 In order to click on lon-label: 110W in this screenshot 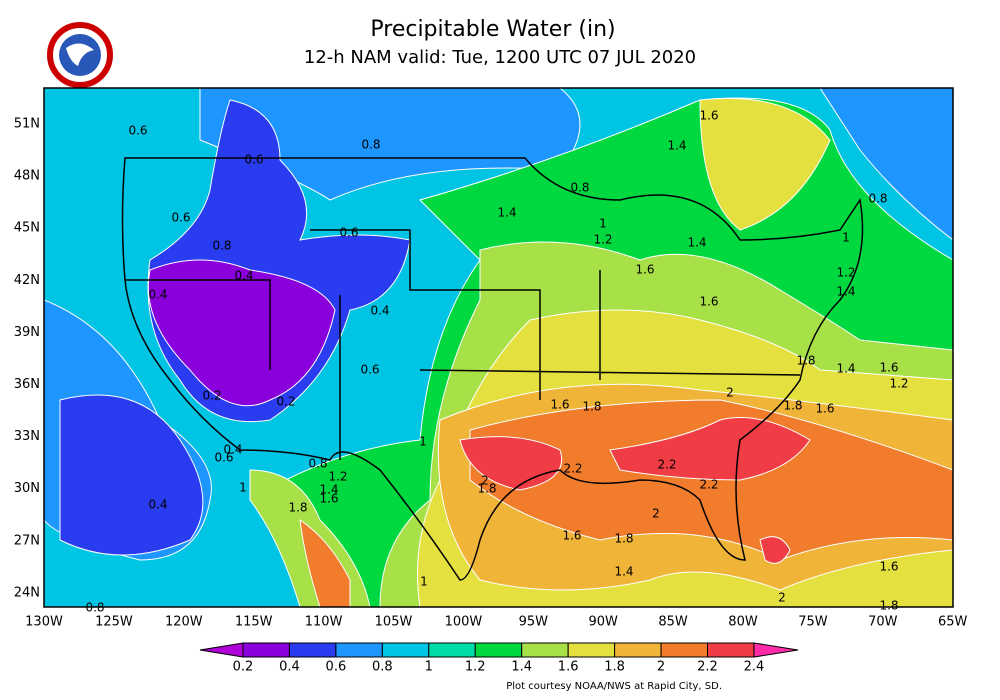, I will do `click(324, 622)`.